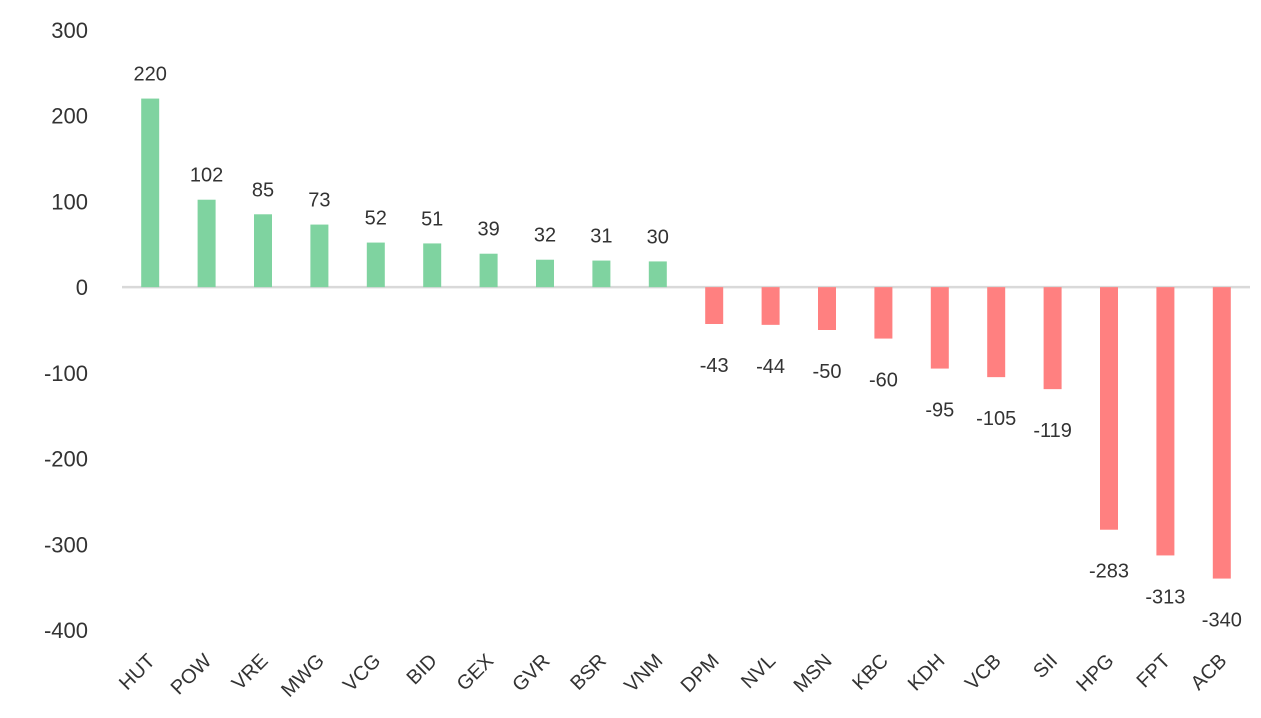 This screenshot has height=718, width=1261. Describe the element at coordinates (66, 330) in the screenshot. I see `y-axis: 300 200 100 0 -100 -200 -300 -400` at that location.